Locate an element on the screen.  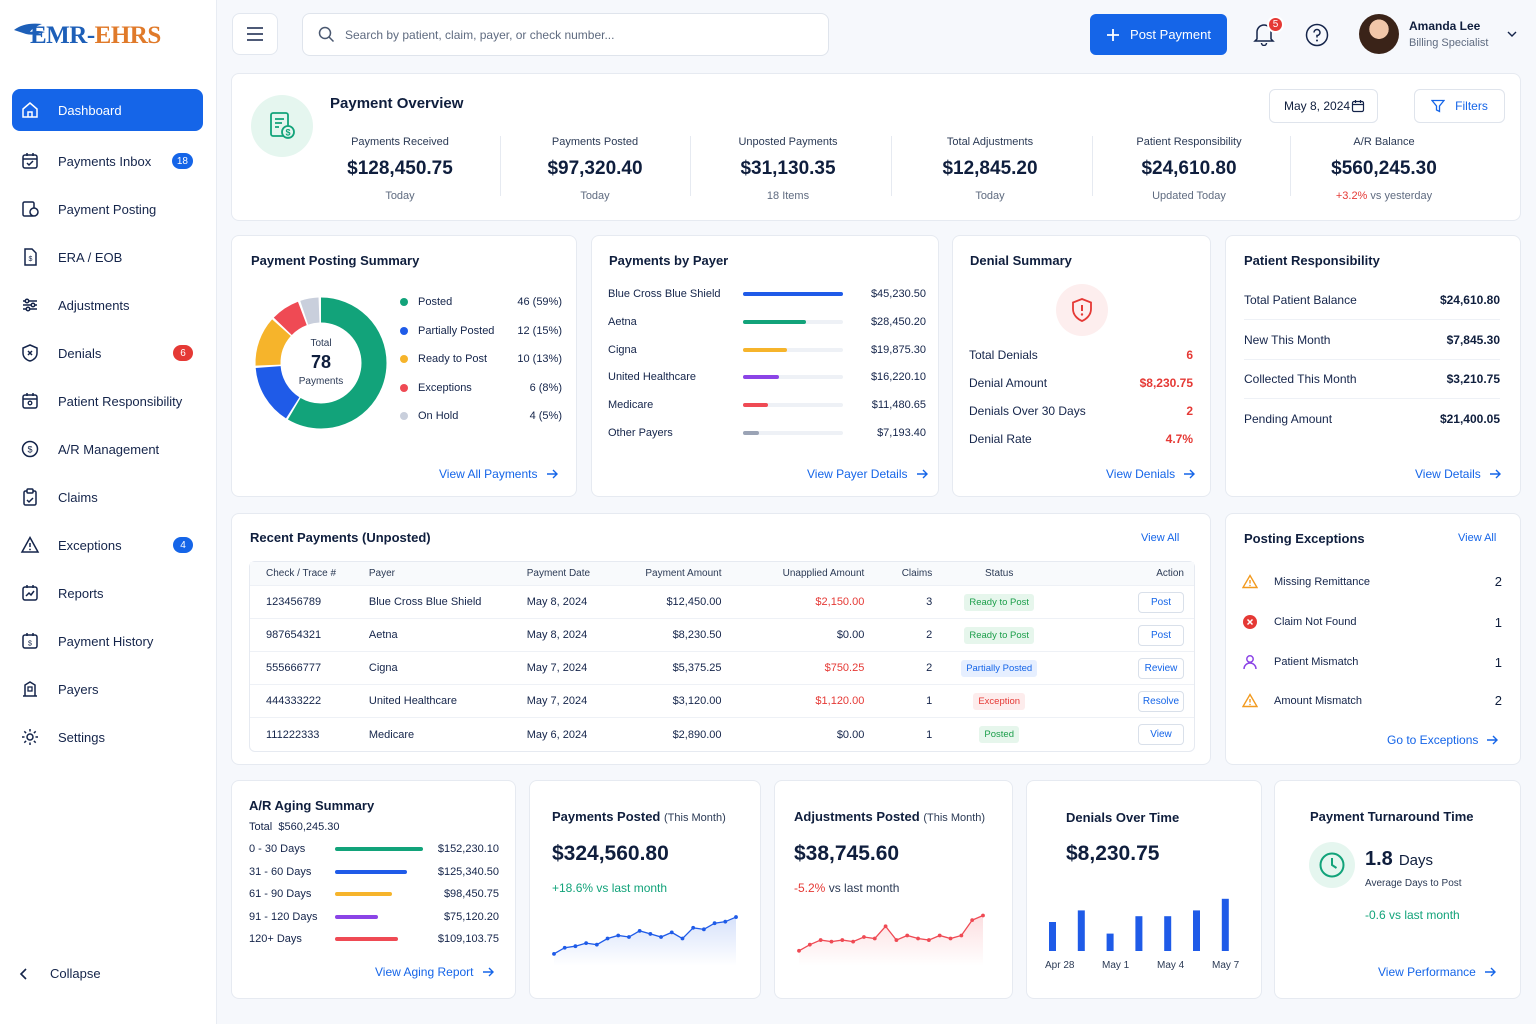
payer-bar is located at coordinates (756, 405).